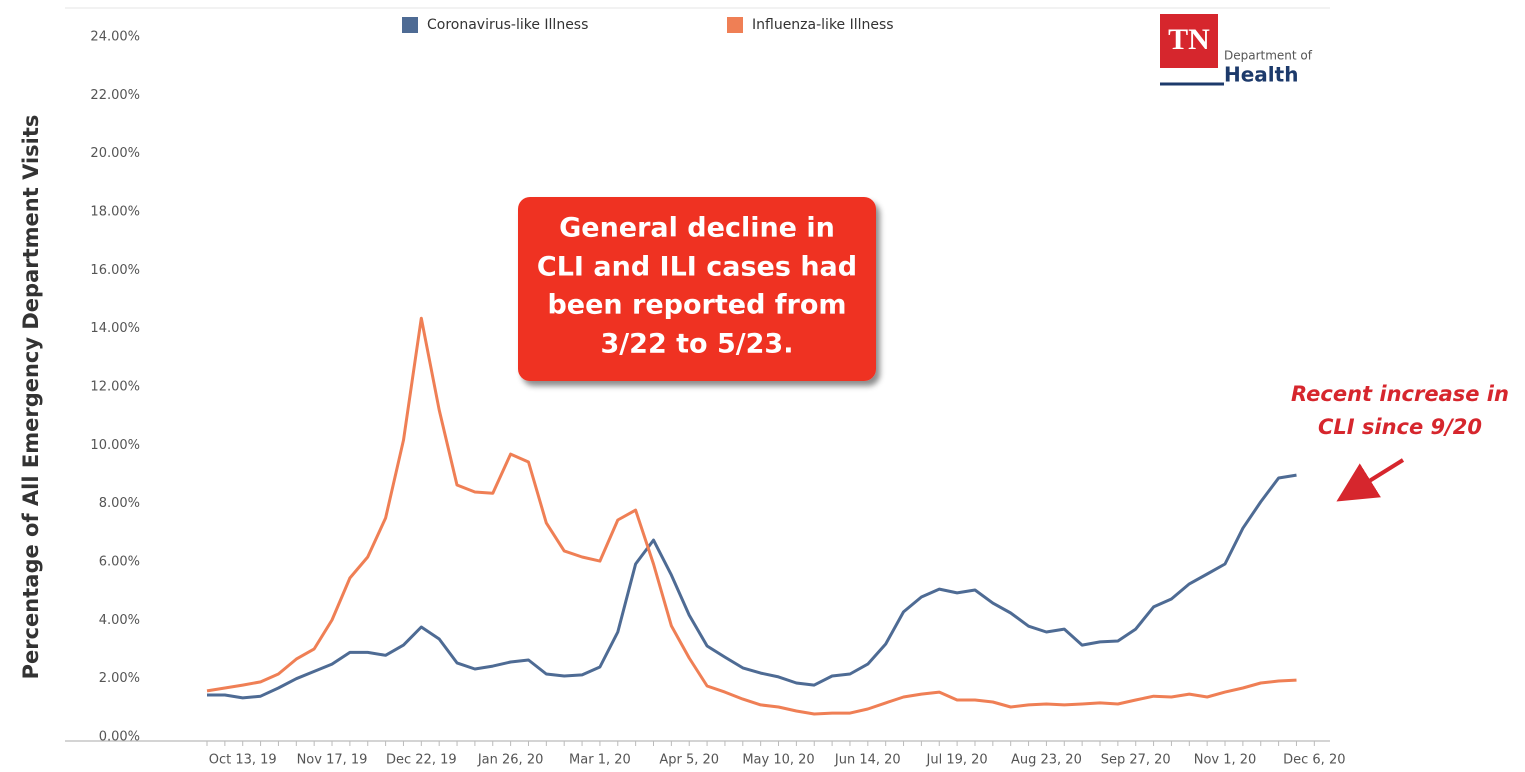  What do you see at coordinates (421, 760) in the screenshot?
I see `x-tick-label: Dec 22, 19` at bounding box center [421, 760].